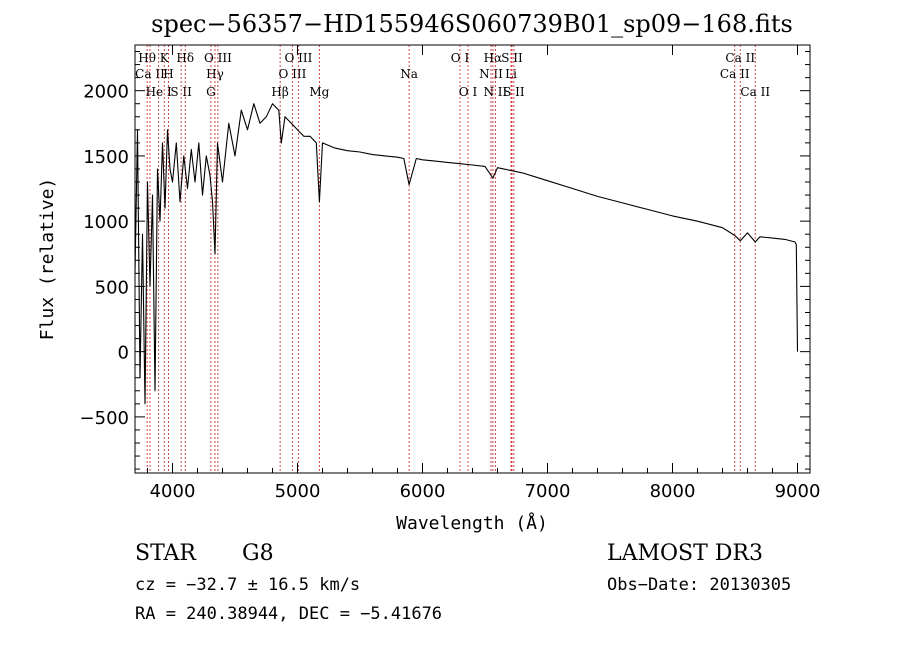 The height and width of the screenshot is (649, 900). I want to click on line-label-11: O III, so click(292, 74).